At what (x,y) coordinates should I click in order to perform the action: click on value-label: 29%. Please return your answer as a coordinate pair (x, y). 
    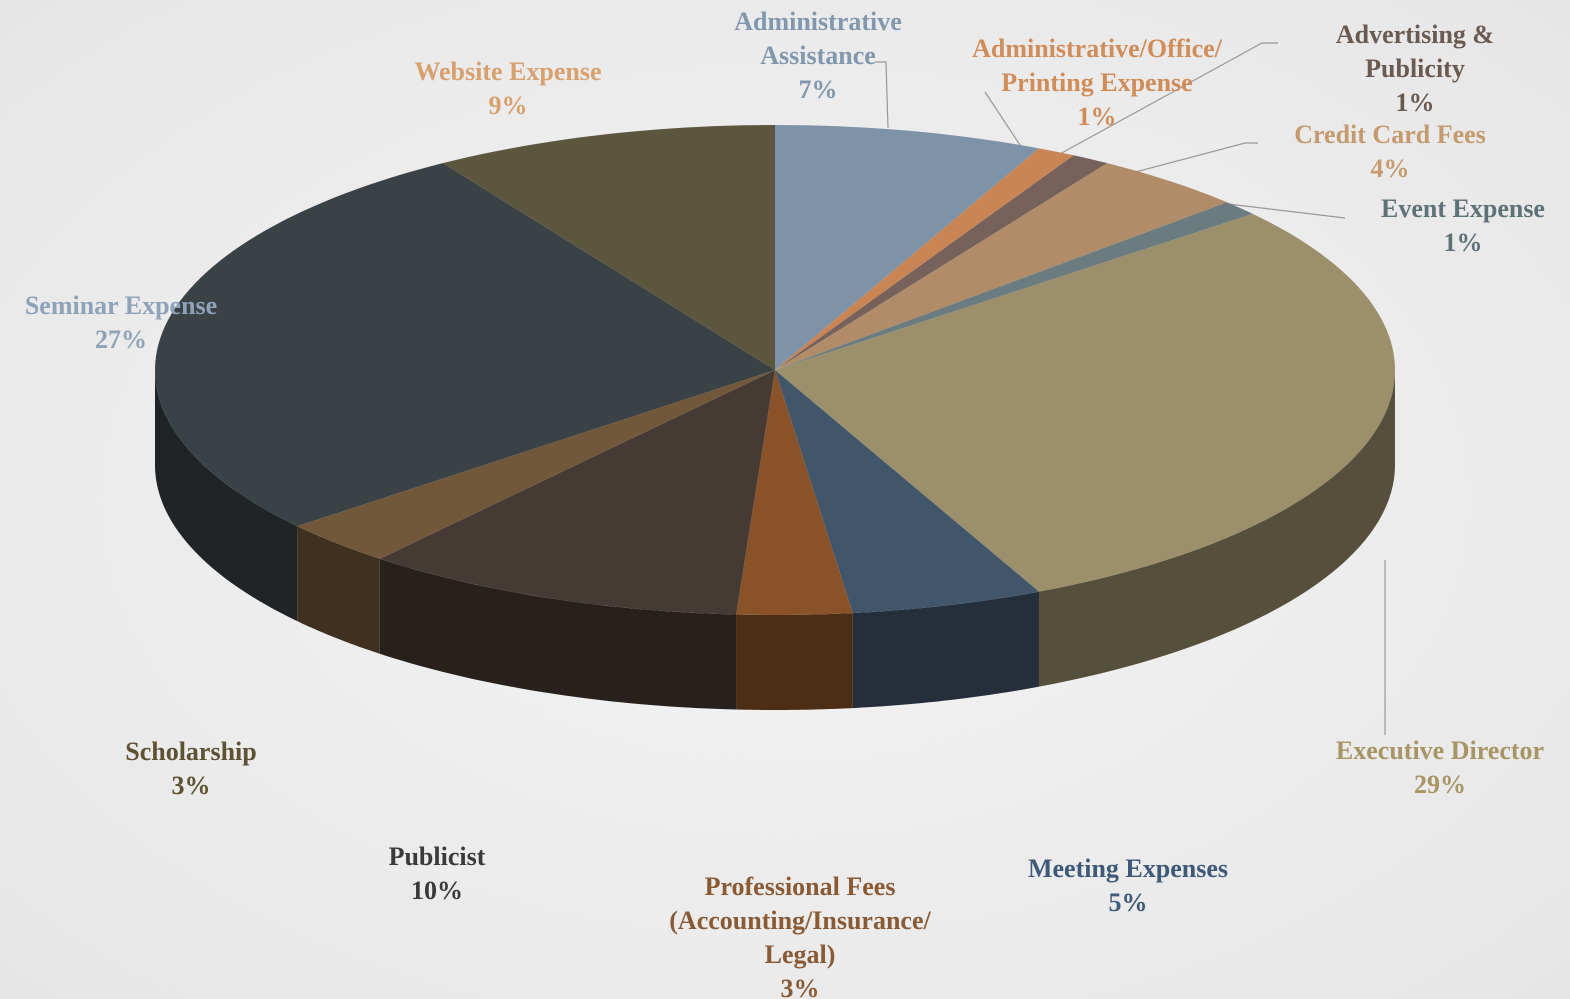
    Looking at the image, I should click on (1440, 784).